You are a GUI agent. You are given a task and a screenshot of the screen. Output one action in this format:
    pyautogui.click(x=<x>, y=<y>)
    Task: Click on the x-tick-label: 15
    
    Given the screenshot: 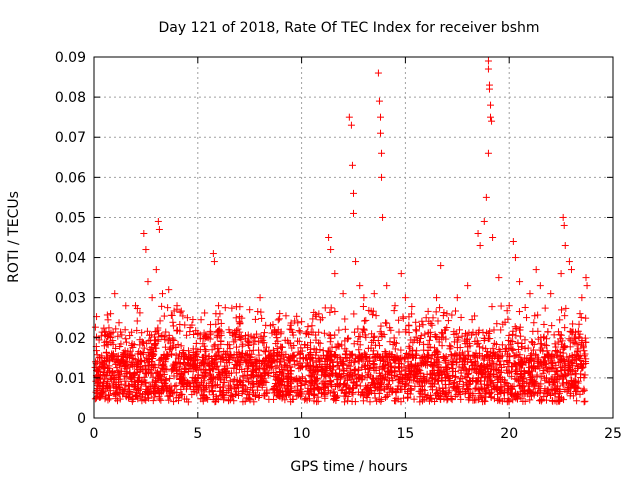 What is the action you would take?
    pyautogui.click(x=405, y=434)
    